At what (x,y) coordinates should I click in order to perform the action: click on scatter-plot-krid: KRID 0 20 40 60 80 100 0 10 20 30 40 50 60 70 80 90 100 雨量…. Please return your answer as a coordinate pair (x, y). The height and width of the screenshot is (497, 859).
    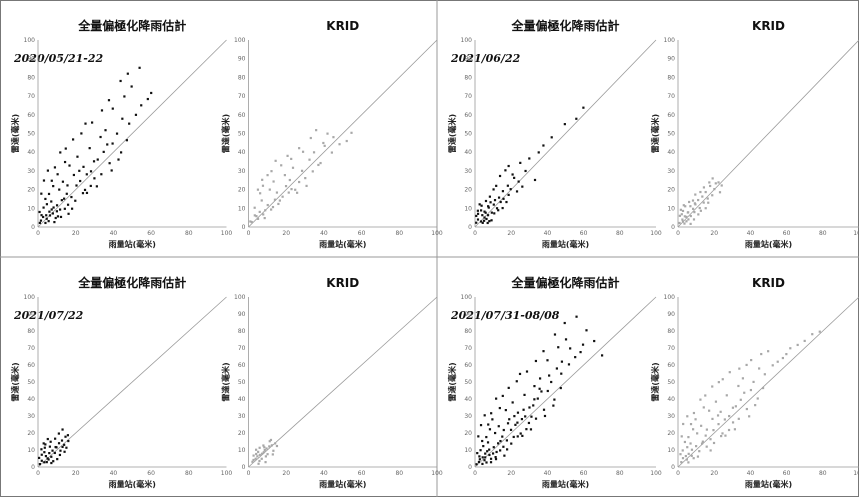
    Looking at the image, I should click on (332, 382).